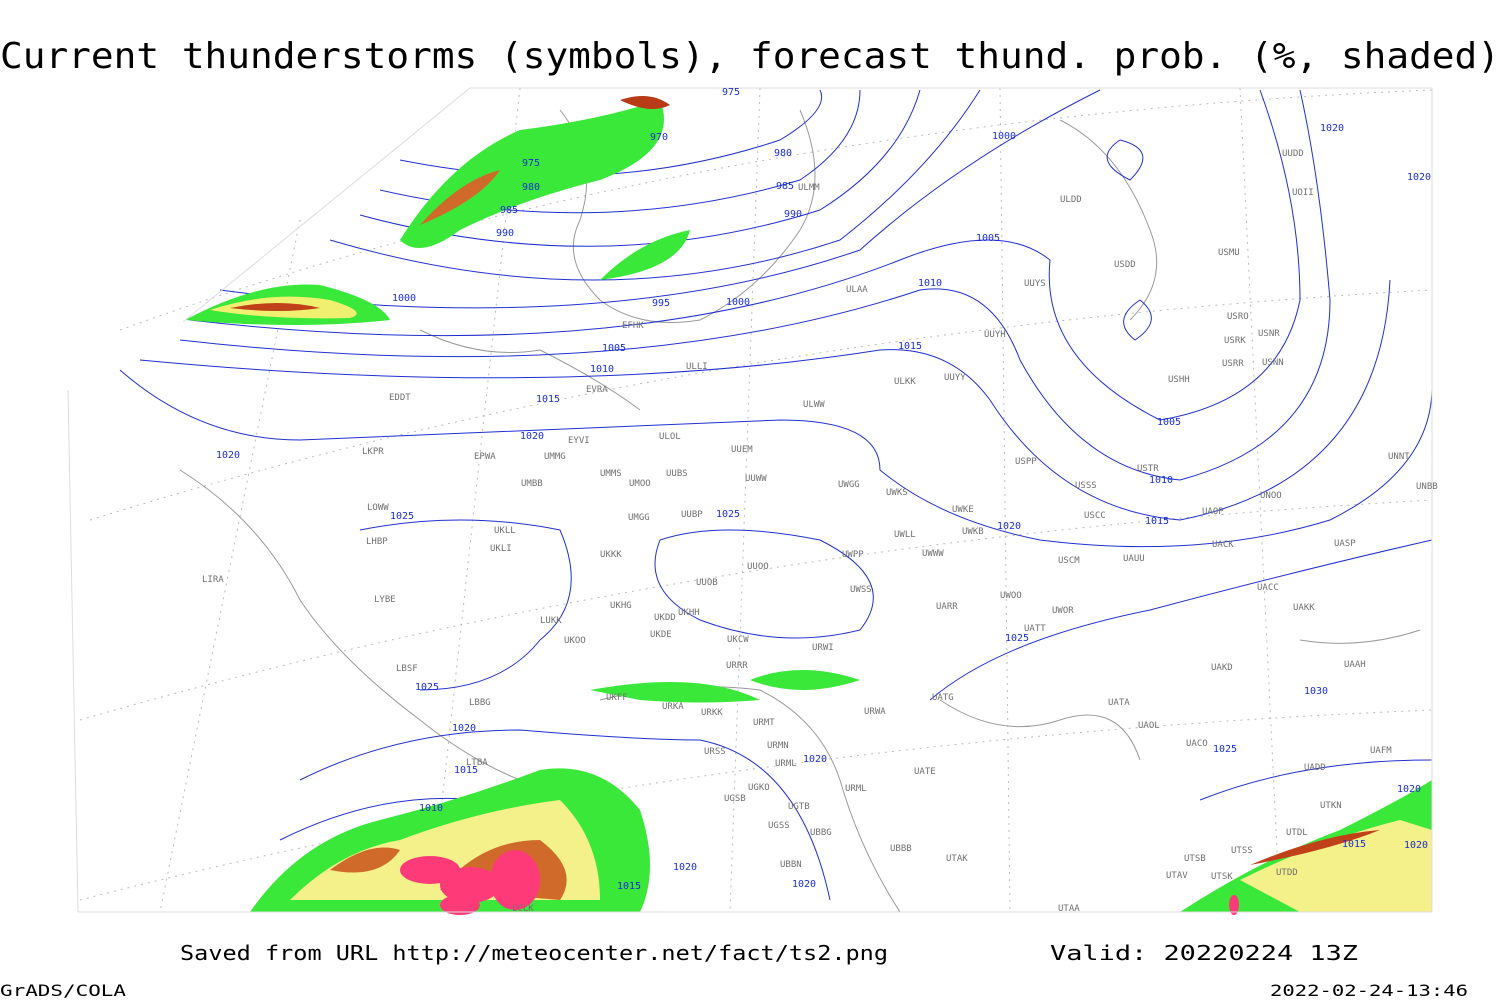  What do you see at coordinates (821, 833) in the screenshot?
I see `station-label: UBBG` at bounding box center [821, 833].